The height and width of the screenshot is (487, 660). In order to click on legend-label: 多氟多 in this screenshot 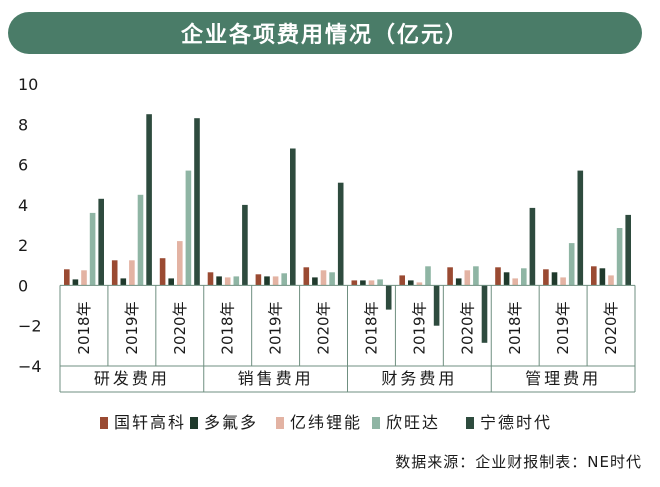, I will do `click(231, 422)`.